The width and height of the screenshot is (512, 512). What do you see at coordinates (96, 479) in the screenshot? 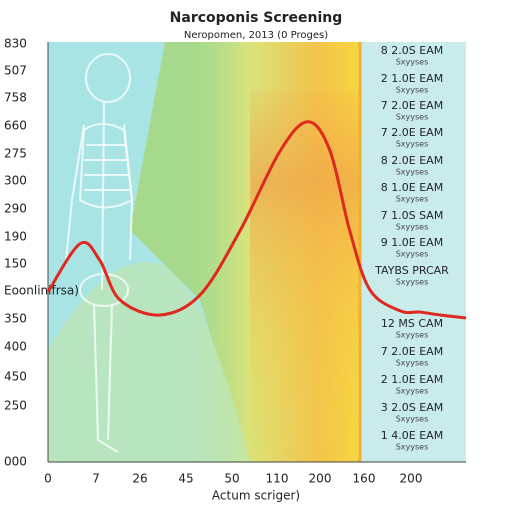
I see `x-tick-label: 7` at bounding box center [96, 479].